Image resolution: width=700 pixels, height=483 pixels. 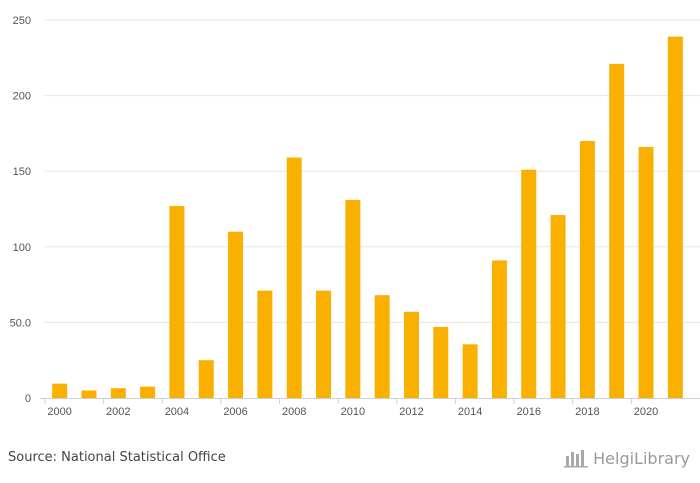 I want to click on bar-2012, so click(x=411, y=354).